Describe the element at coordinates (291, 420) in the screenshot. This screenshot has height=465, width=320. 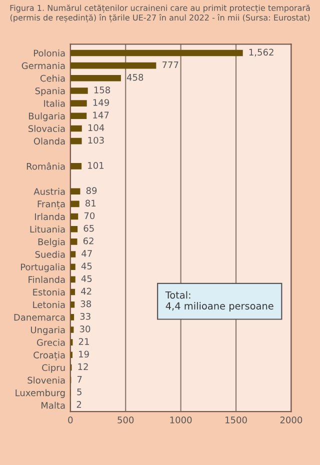
I see `x-tick-label: 2000` at that location.